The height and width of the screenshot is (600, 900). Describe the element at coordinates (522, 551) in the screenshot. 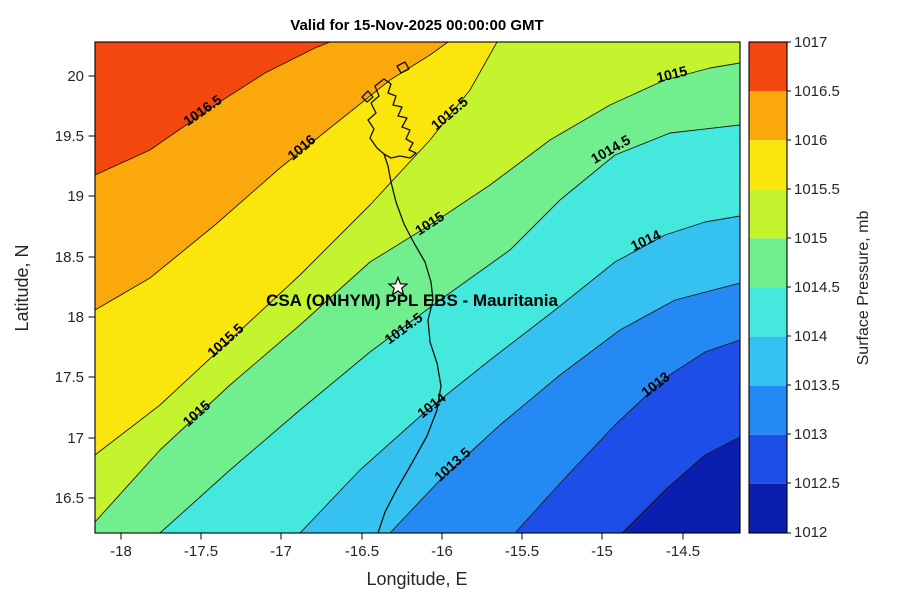

I see `x-tick-label: -15.5` at that location.